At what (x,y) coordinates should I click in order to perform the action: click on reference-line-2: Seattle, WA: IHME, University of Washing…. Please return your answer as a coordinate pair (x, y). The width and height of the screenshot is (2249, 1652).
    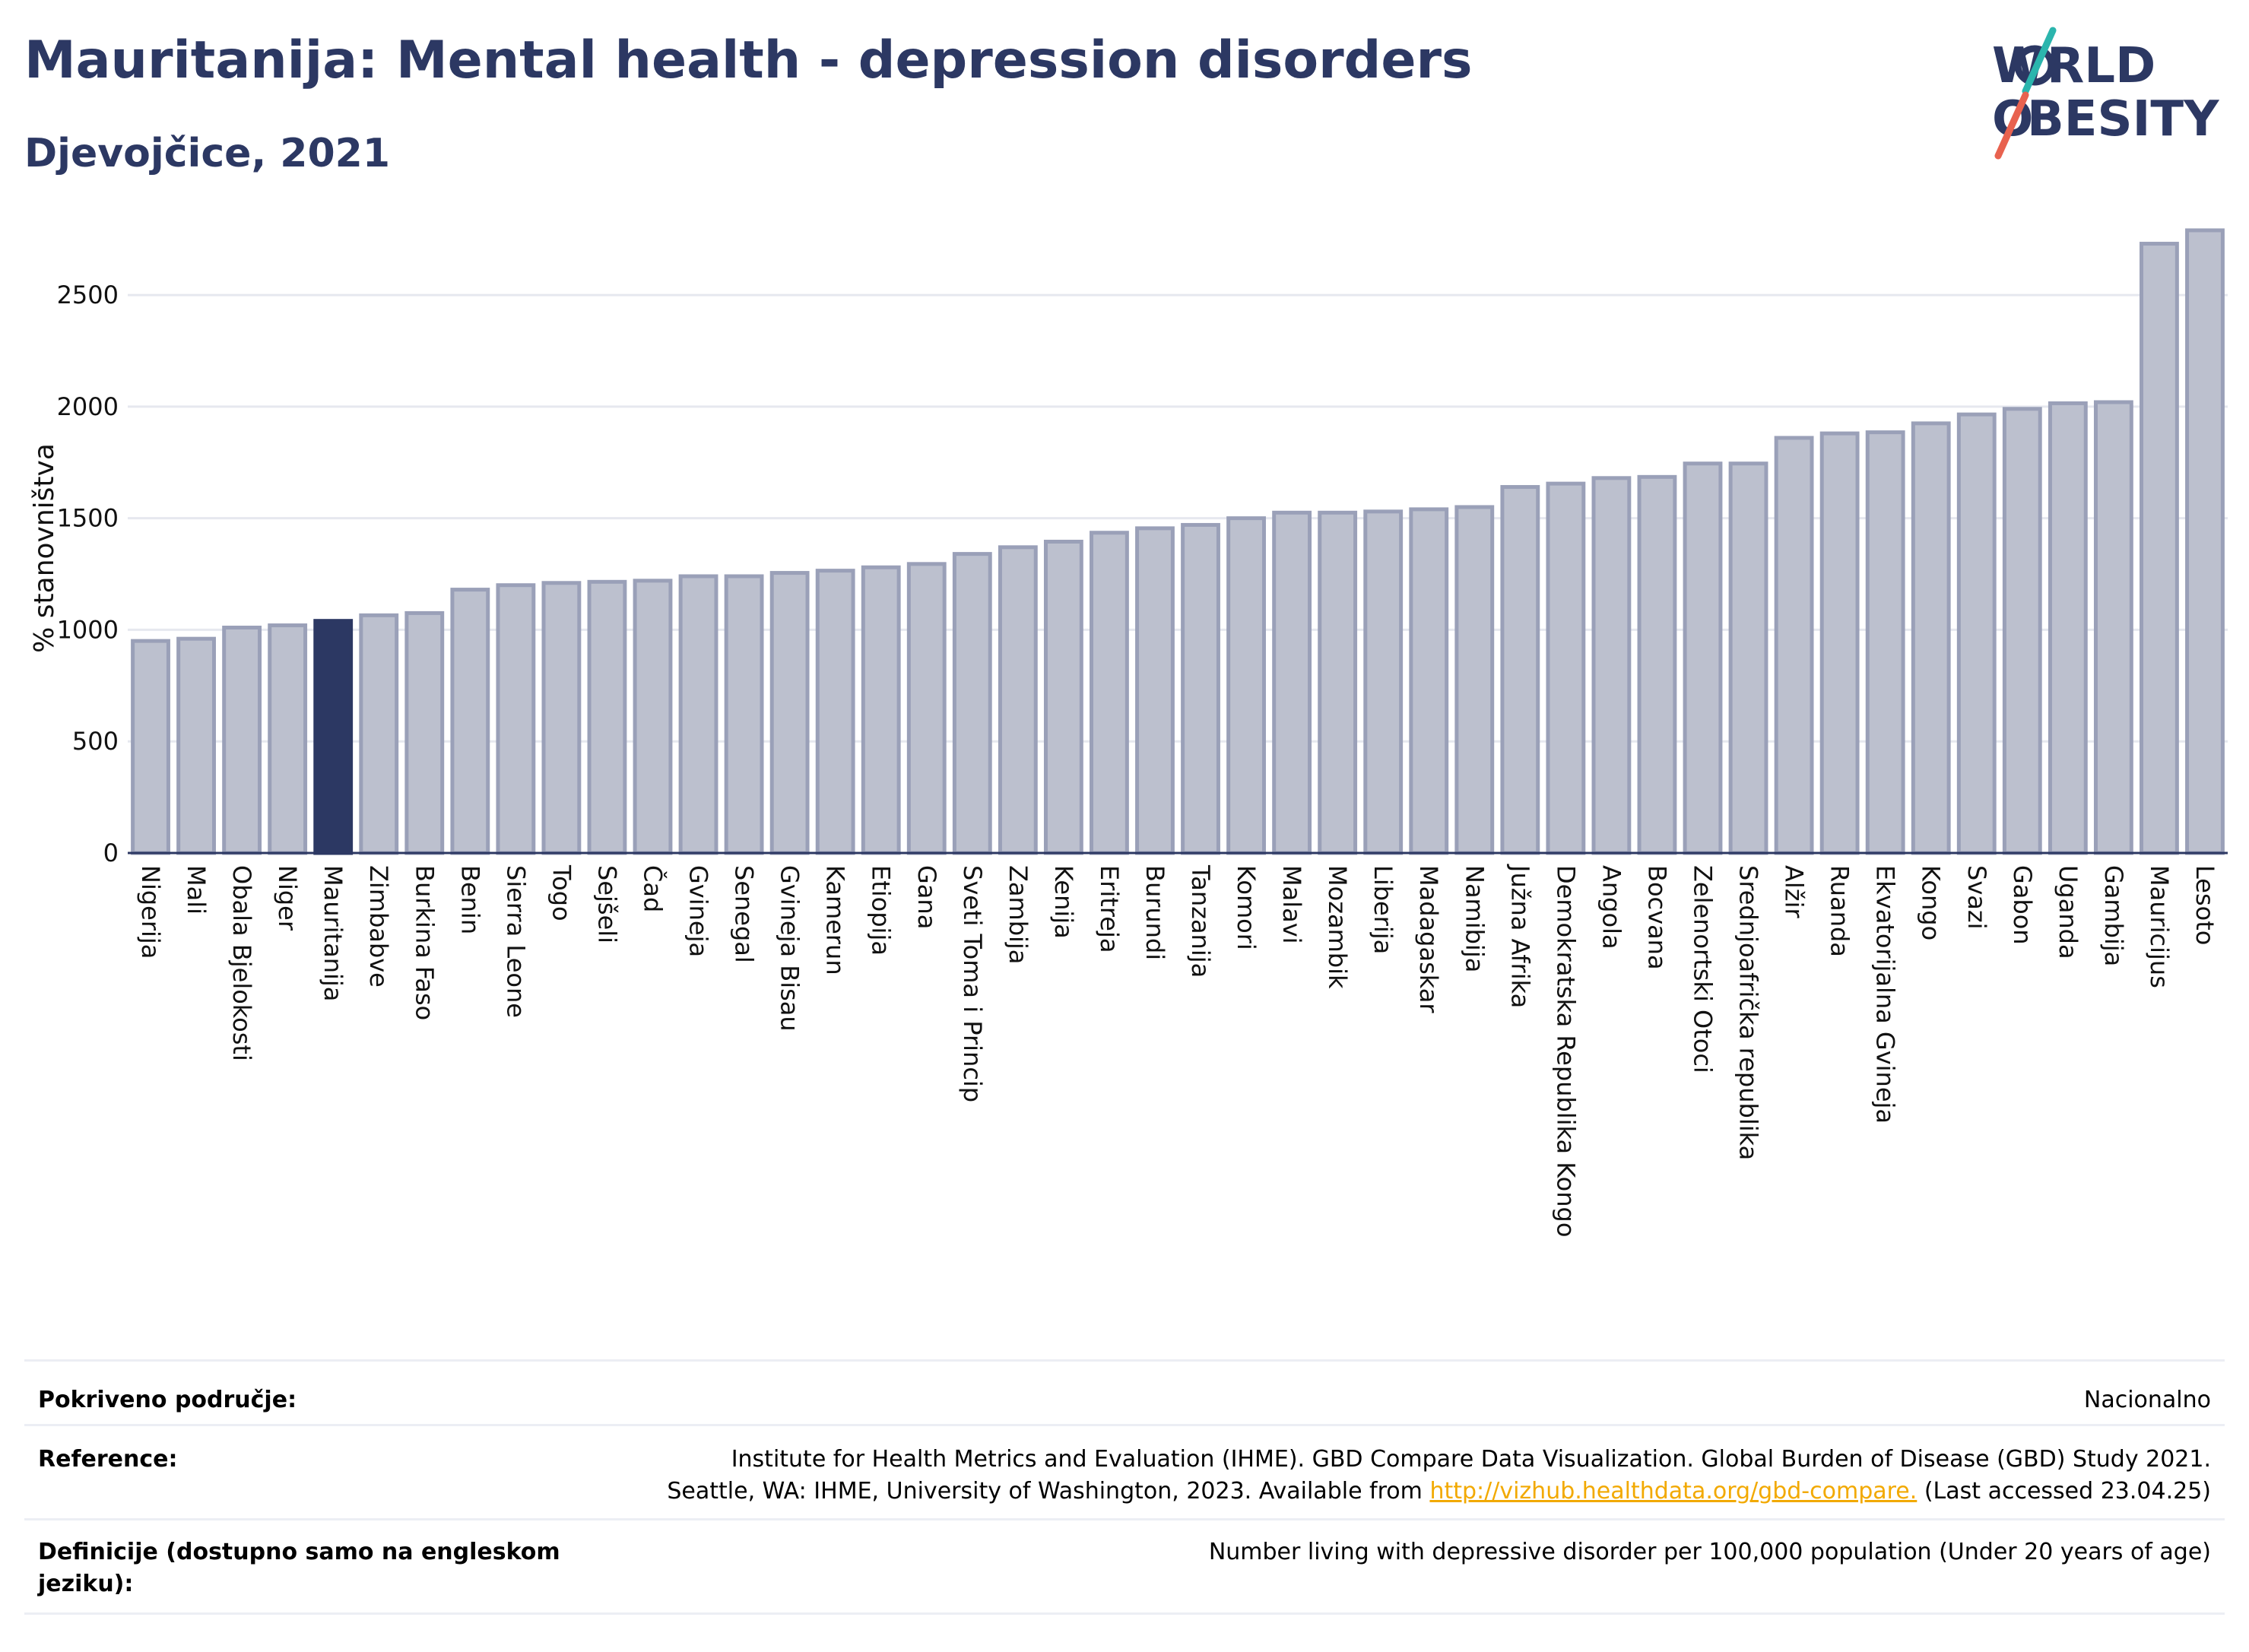
    Looking at the image, I should click on (1439, 1492).